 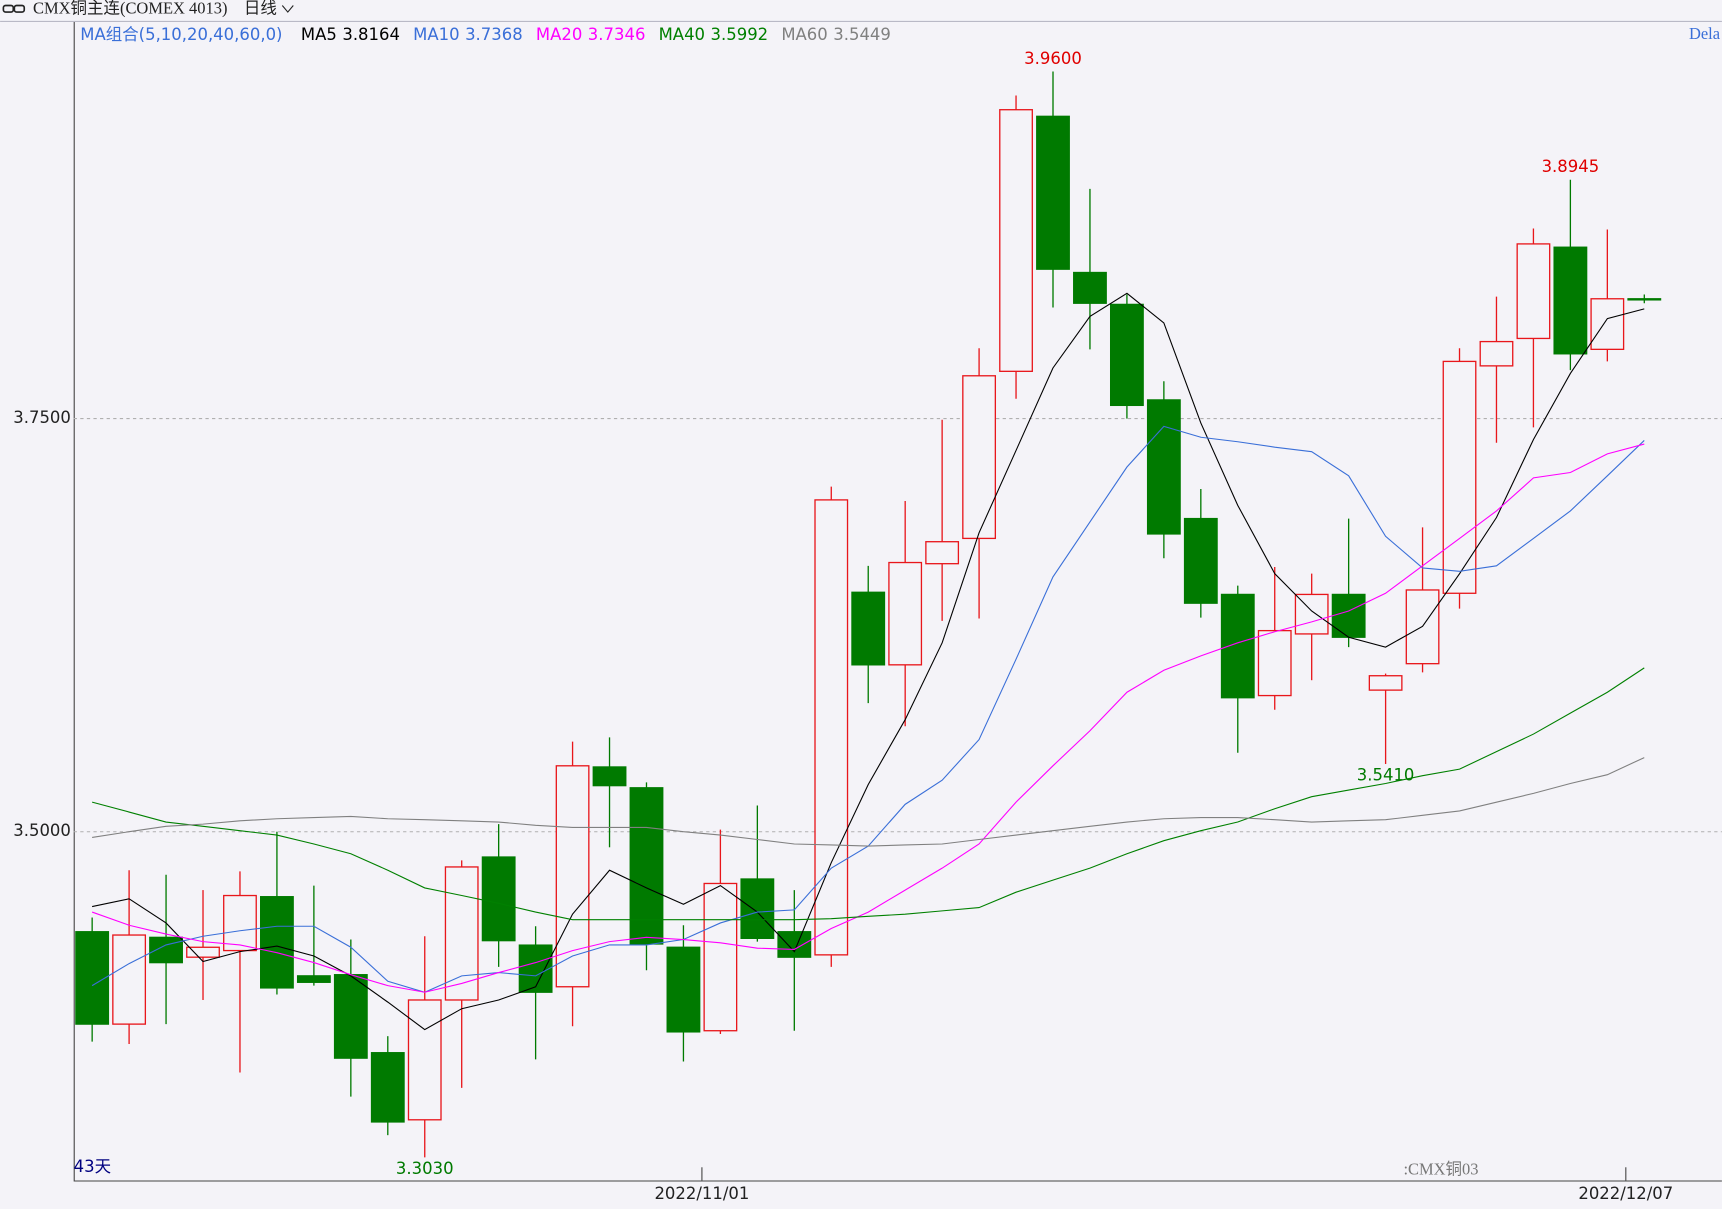 I want to click on legend-value: 3.7368, so click(x=494, y=34).